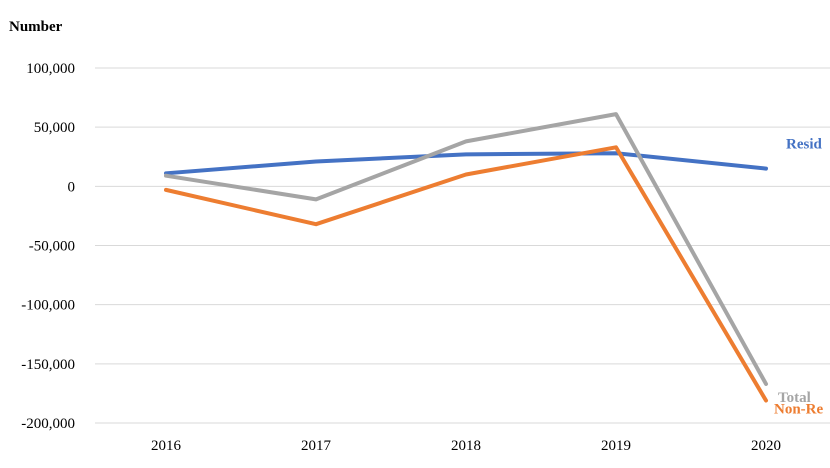 The image size is (830, 468). I want to click on x-tick-label: 2016, so click(166, 446).